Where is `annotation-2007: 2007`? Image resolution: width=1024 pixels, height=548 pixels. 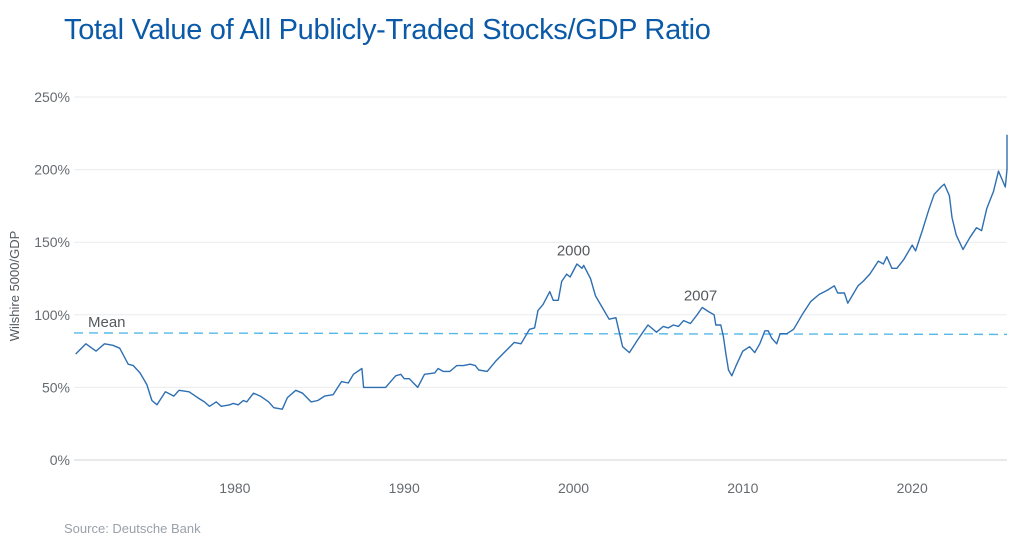
annotation-2007: 2007 is located at coordinates (700, 295).